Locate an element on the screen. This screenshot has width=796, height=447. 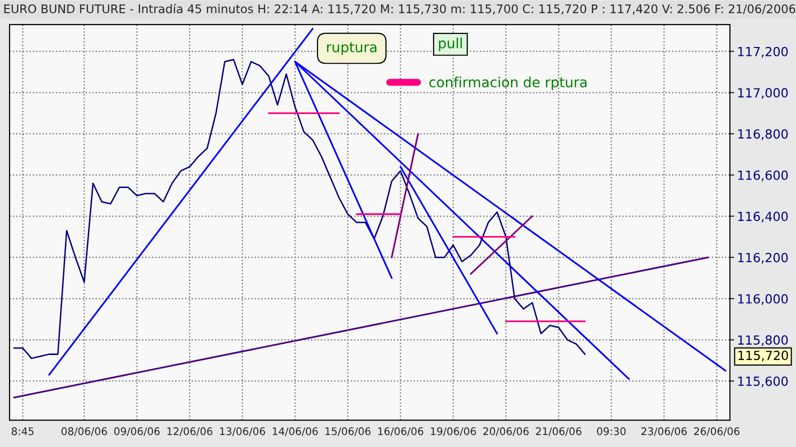
text: 115,720 is located at coordinates (763, 356).